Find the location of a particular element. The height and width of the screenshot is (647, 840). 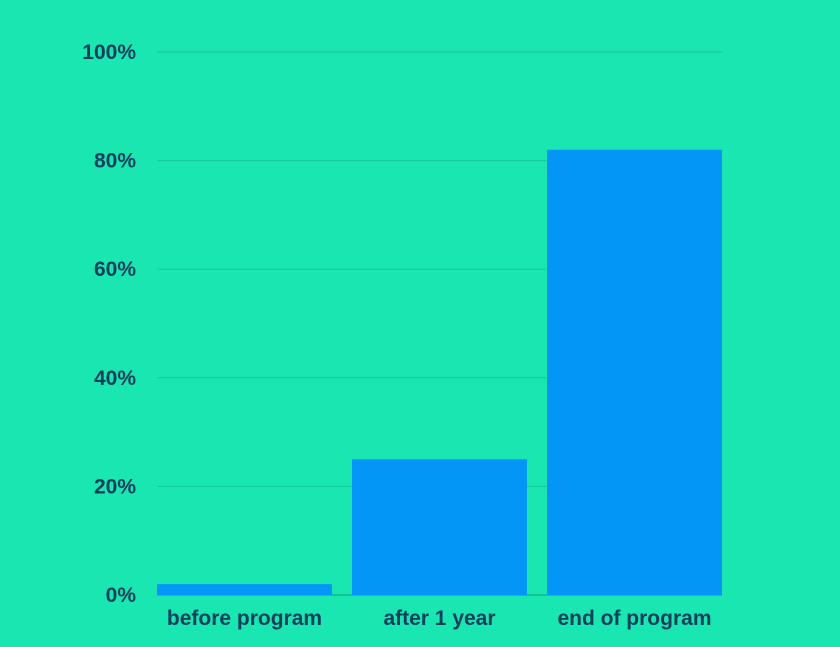

y-axis-tick-labels: 0% 20% 40% 60% 80% 100% is located at coordinates (109, 324).